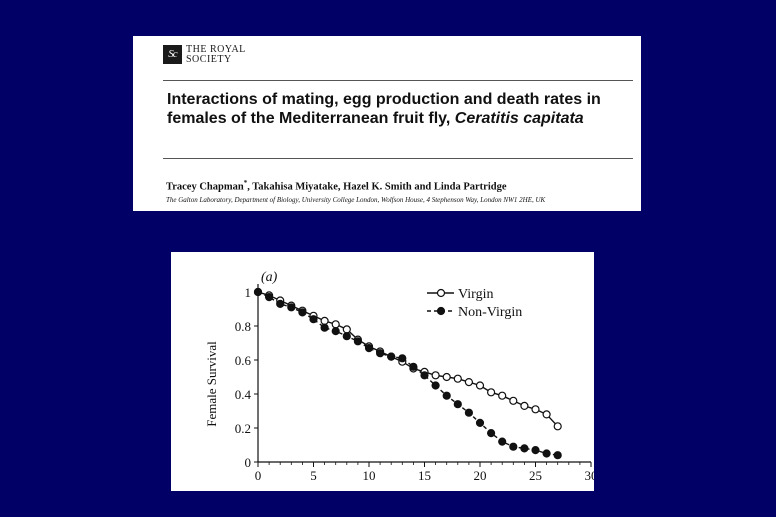  I want to click on top-rule, so click(398, 80).